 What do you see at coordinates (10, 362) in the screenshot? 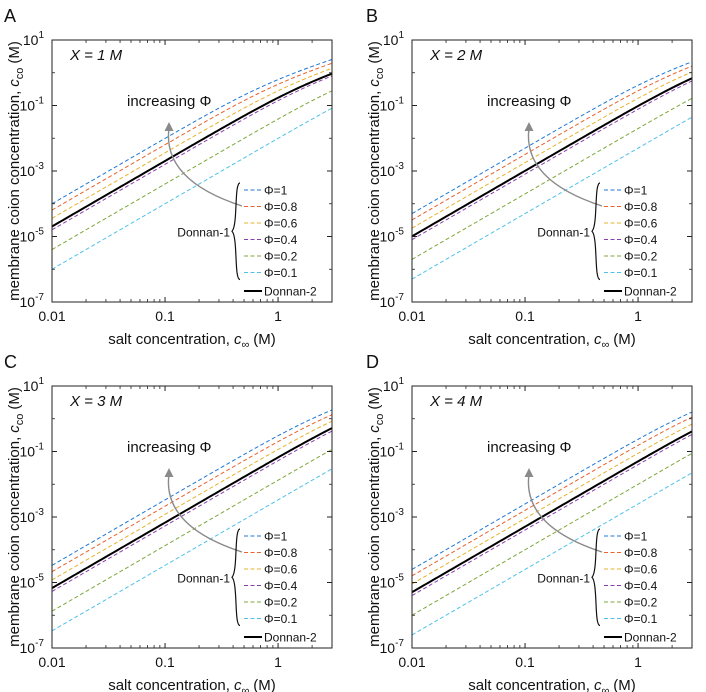
I see `panel-label: C` at bounding box center [10, 362].